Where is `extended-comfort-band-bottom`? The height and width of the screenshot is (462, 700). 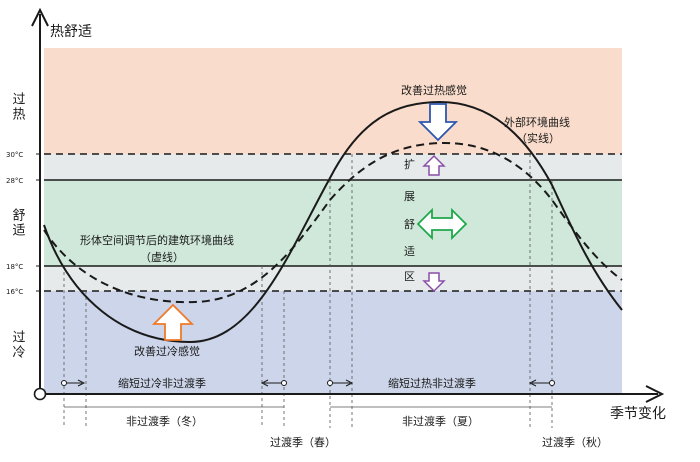
extended-comfort-band-bottom is located at coordinates (333, 278).